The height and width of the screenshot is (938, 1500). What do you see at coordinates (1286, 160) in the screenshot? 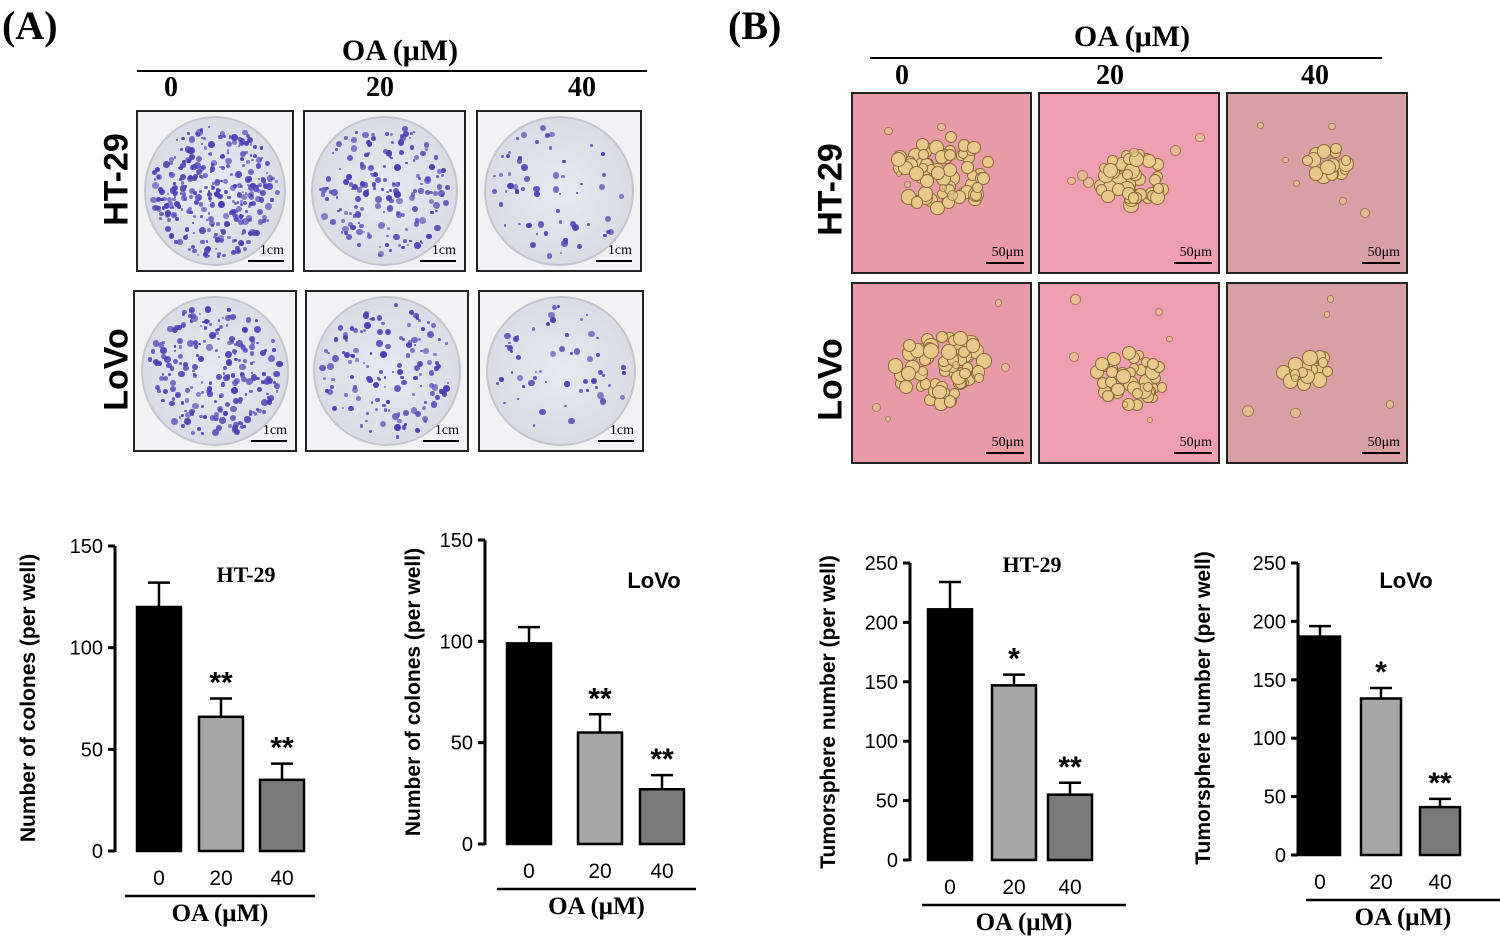
I see `tumor-cell-scattered` at bounding box center [1286, 160].